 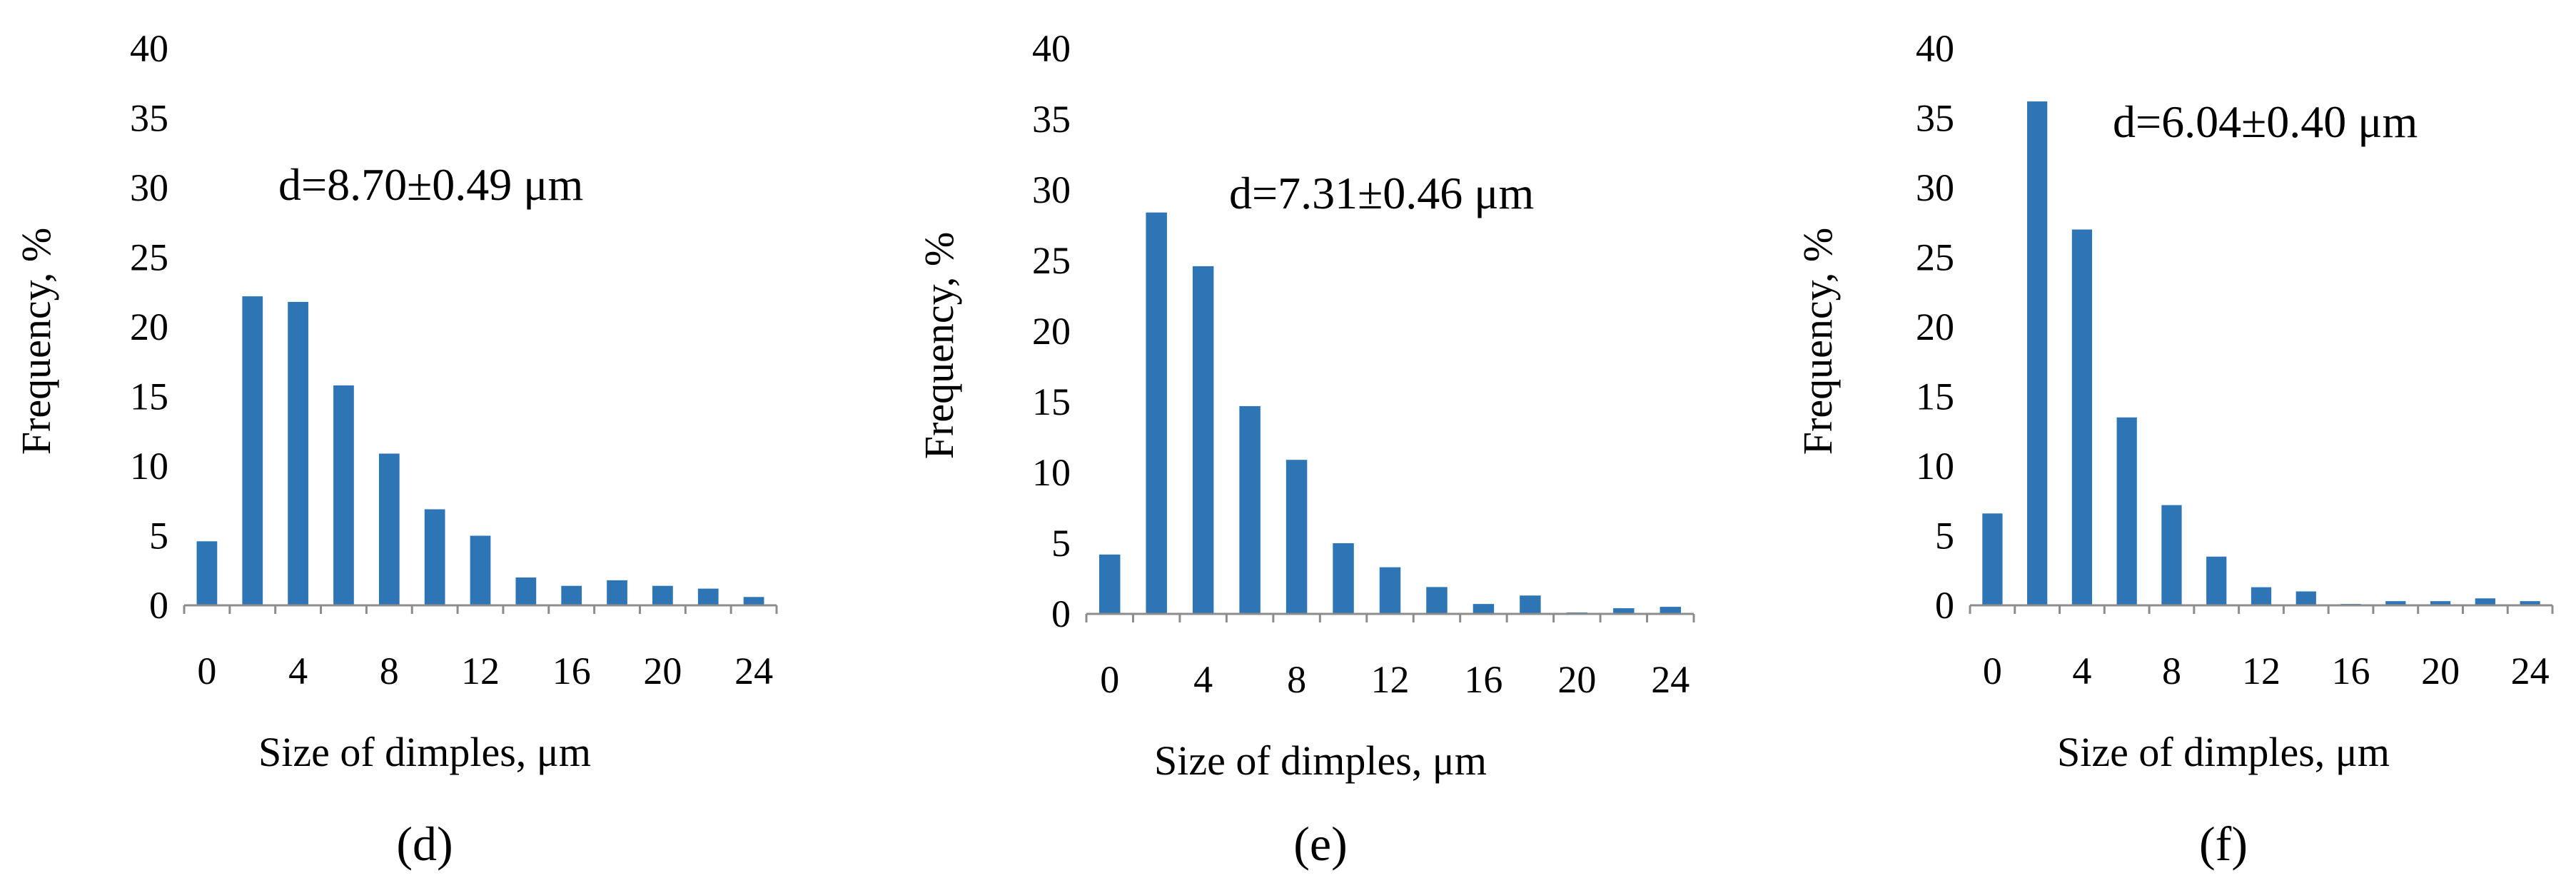 What do you see at coordinates (430, 184) in the screenshot?
I see `mean-size-annotation: d=8.70±0.49 μm` at bounding box center [430, 184].